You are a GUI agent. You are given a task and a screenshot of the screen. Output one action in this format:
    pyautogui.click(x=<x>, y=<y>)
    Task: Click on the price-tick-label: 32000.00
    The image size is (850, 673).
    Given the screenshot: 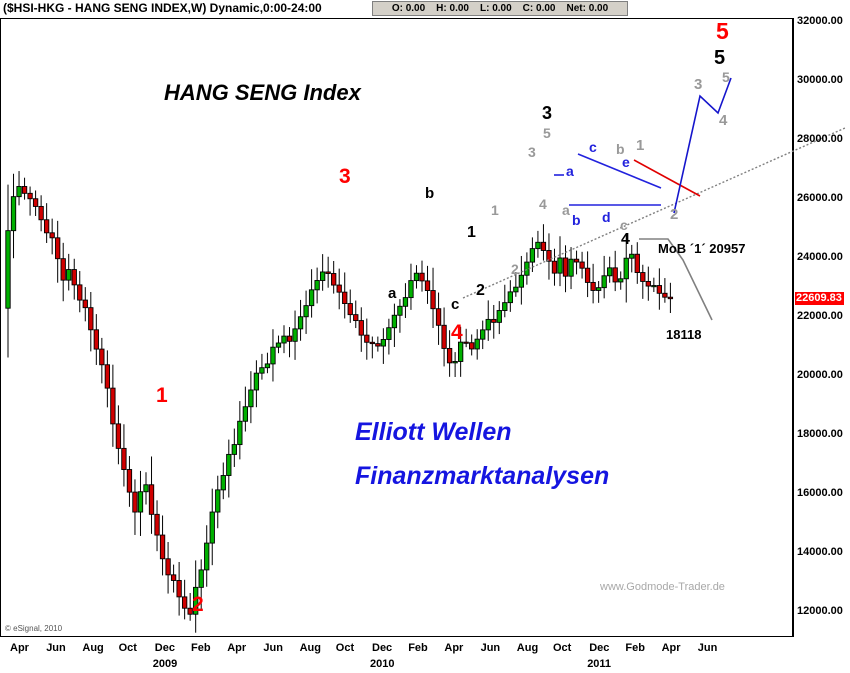 What is the action you would take?
    pyautogui.click(x=820, y=21)
    